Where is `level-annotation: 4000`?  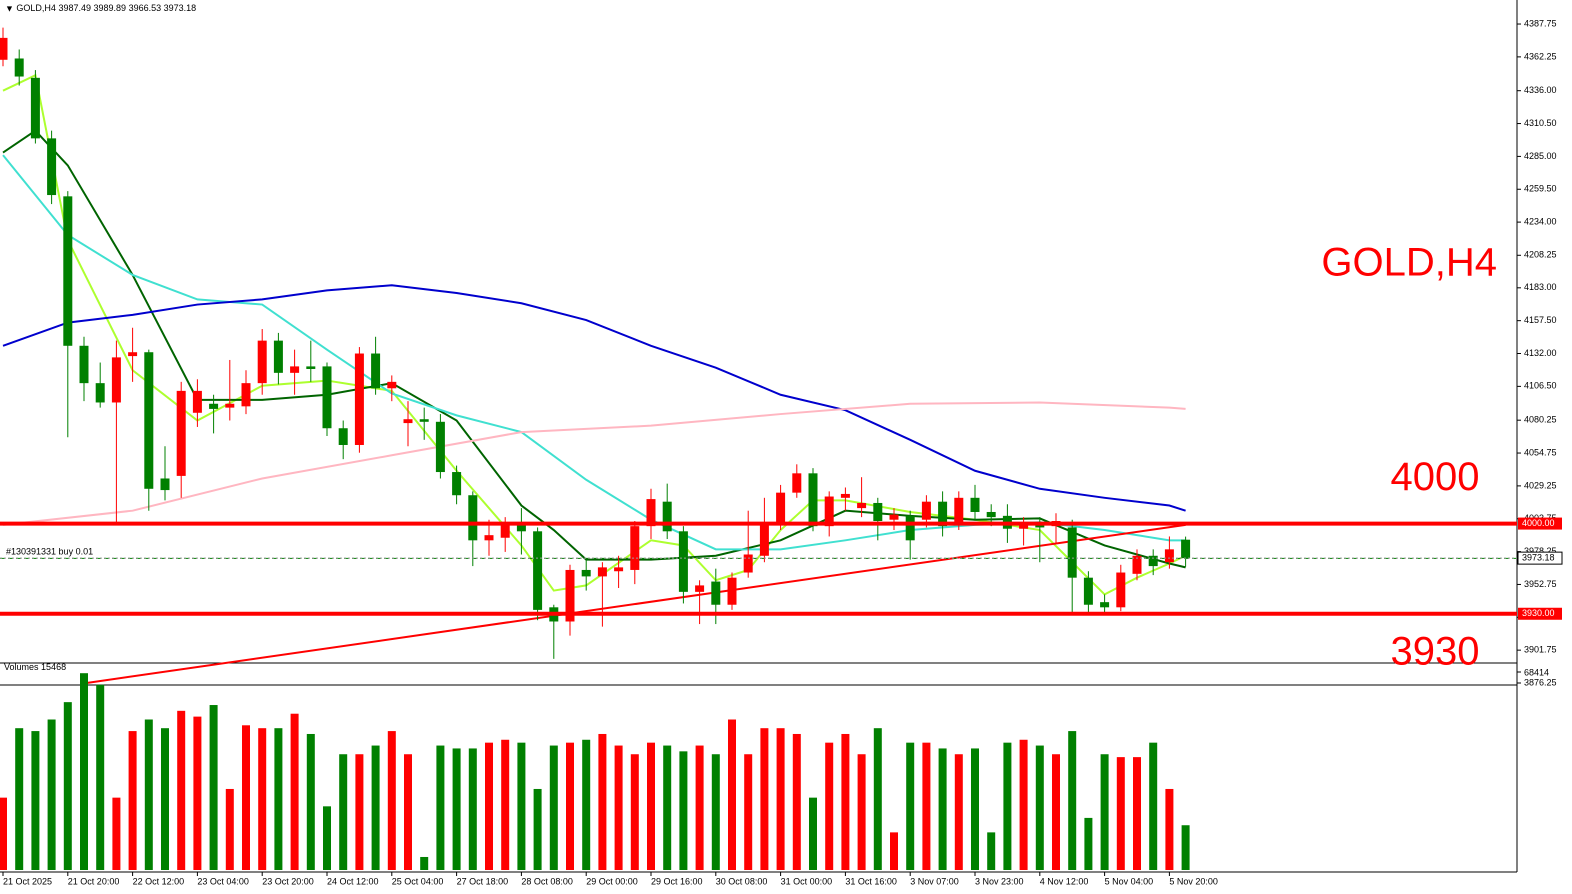 level-annotation: 4000 is located at coordinates (1435, 477).